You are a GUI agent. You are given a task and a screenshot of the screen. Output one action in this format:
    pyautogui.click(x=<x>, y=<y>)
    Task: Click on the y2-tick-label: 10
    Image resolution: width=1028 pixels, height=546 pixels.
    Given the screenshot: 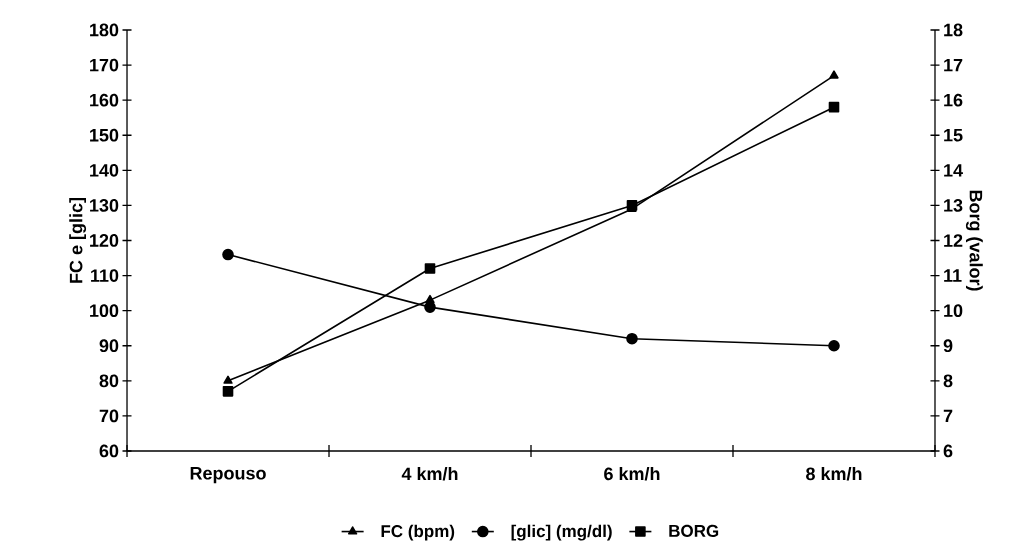 What is the action you would take?
    pyautogui.click(x=953, y=311)
    